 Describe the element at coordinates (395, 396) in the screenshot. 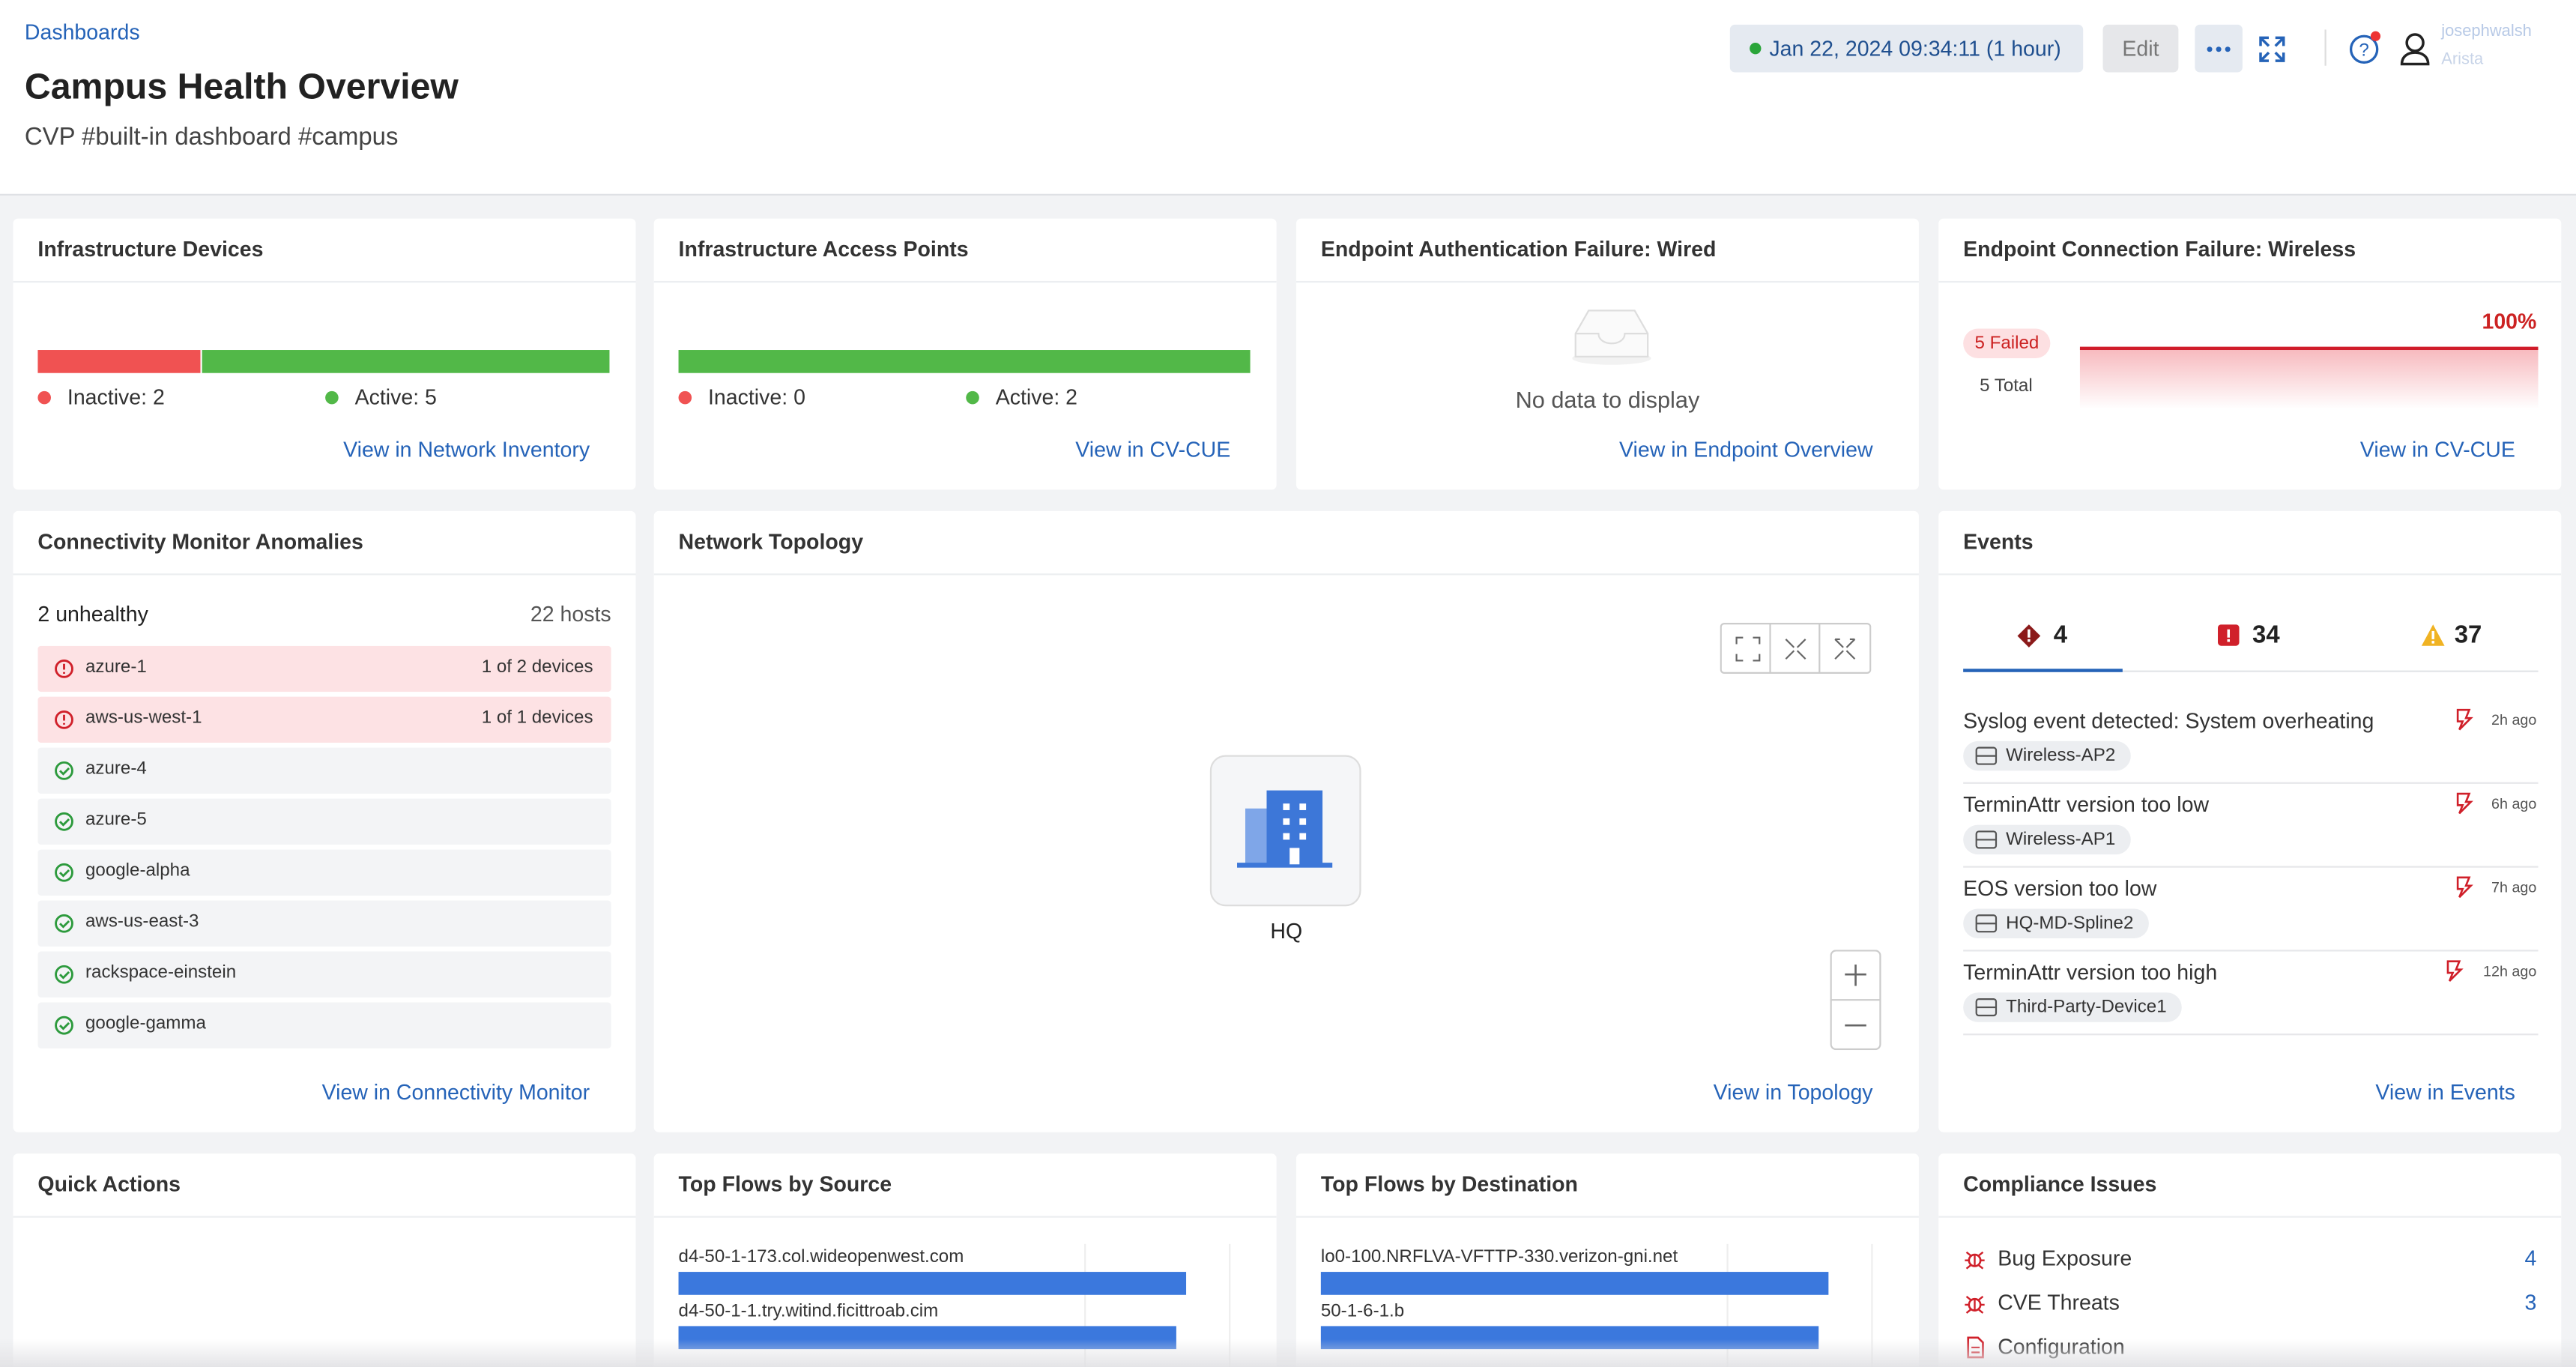

I see `legend-label: Active: 5` at that location.